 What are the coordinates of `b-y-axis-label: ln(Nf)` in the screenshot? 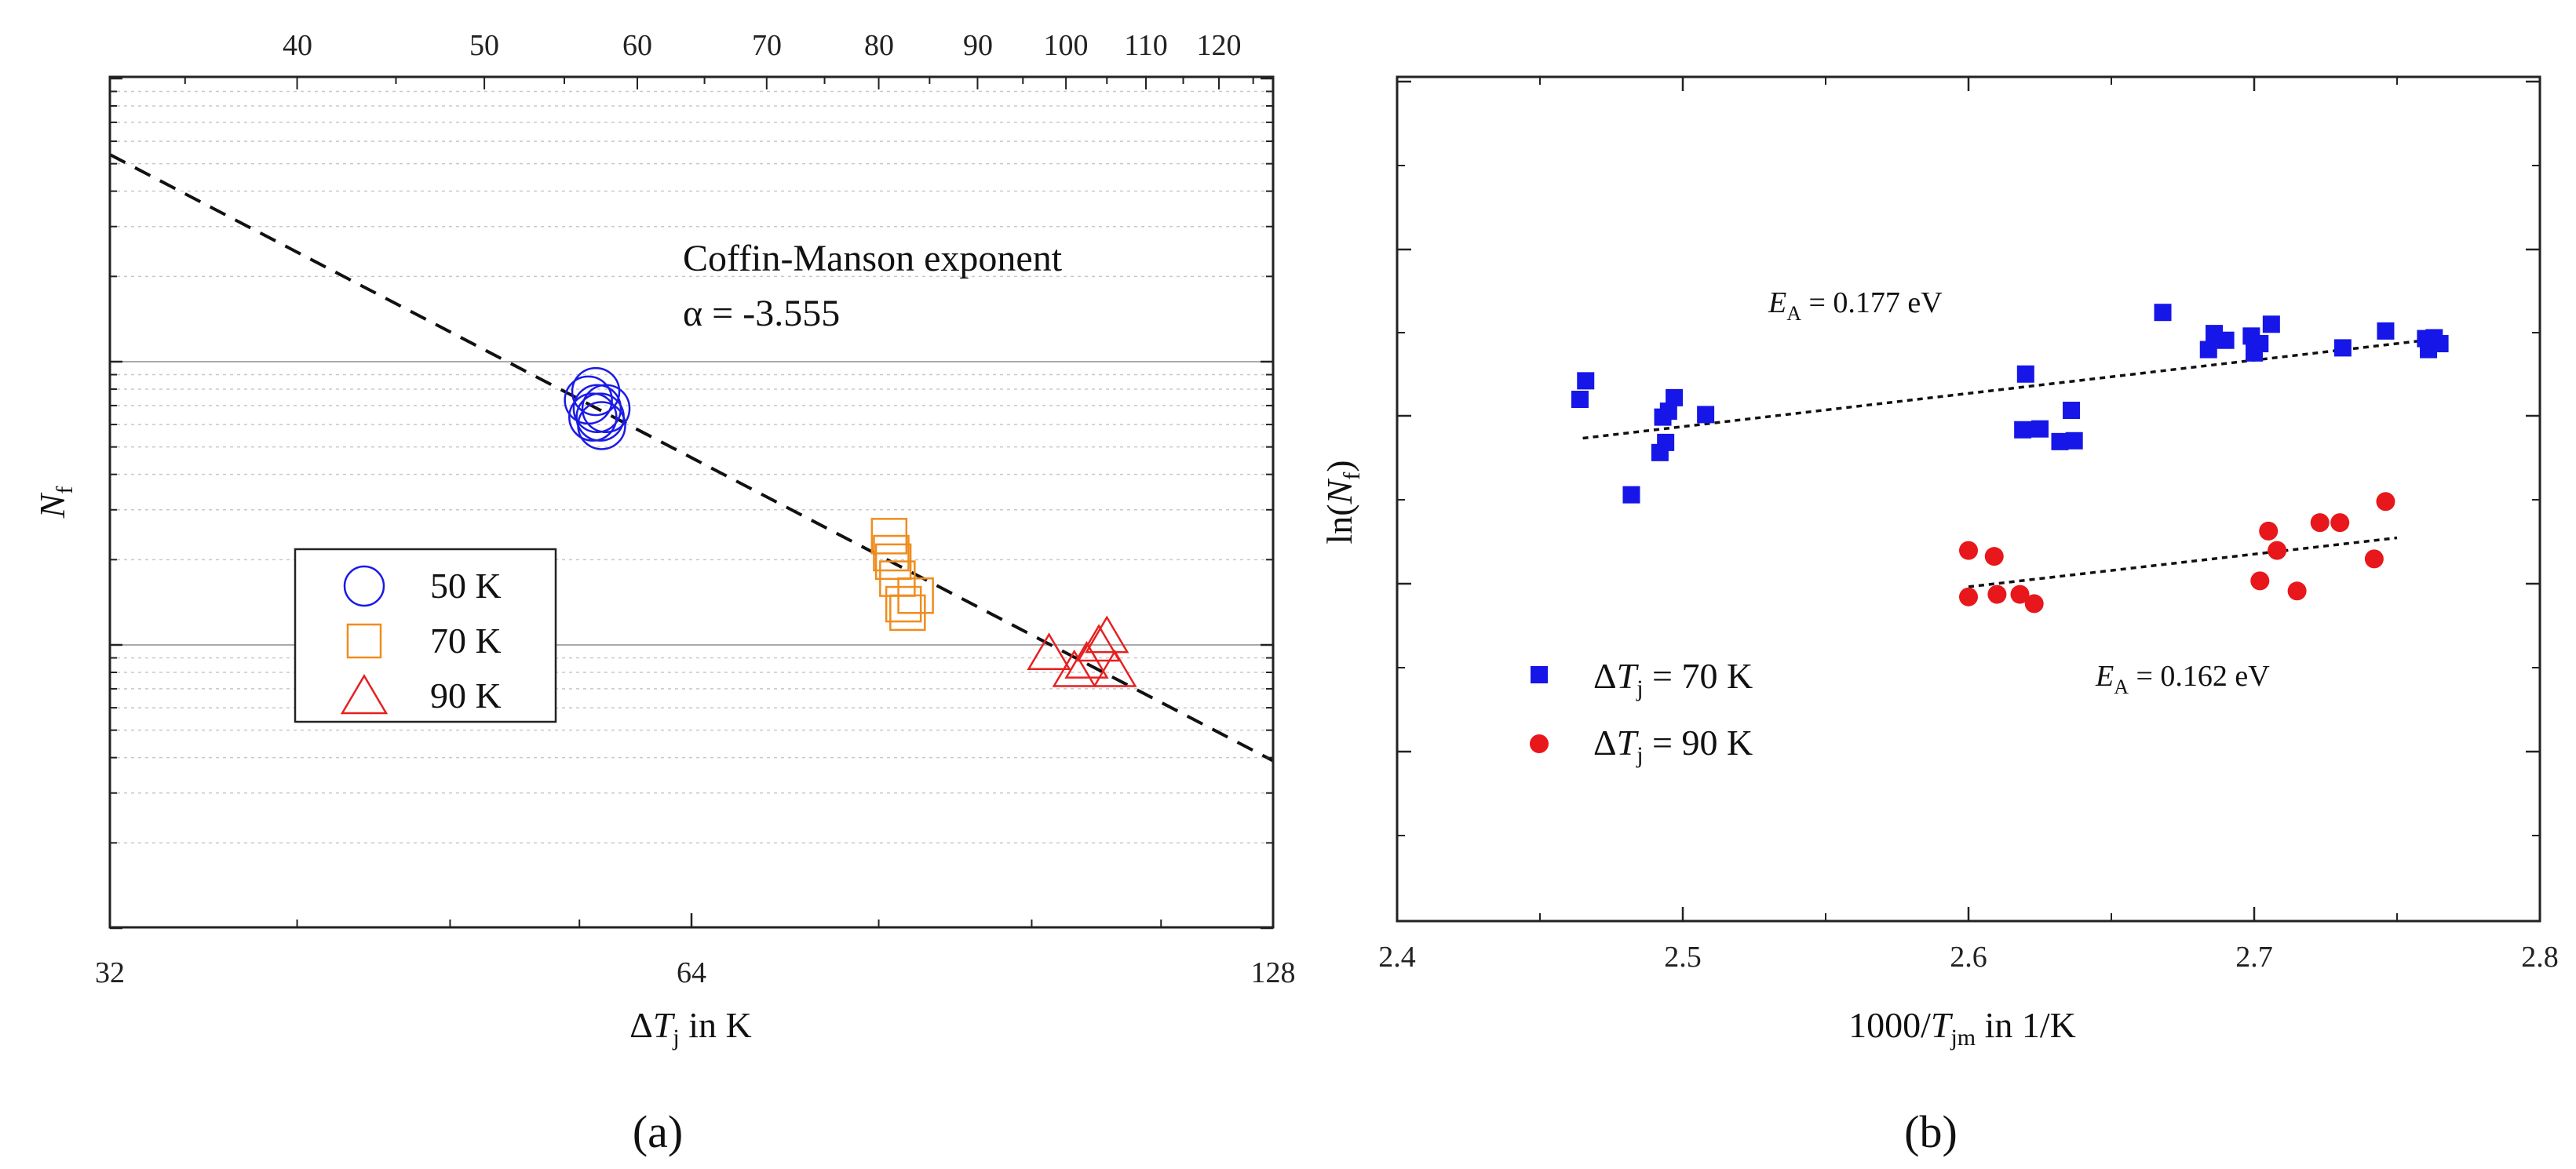 It's located at (1342, 502).